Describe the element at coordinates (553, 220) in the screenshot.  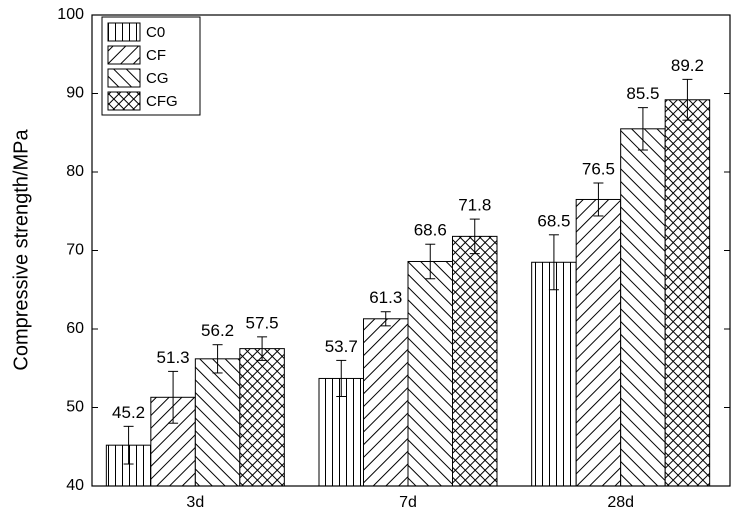
I see `value-label: 68.5` at that location.